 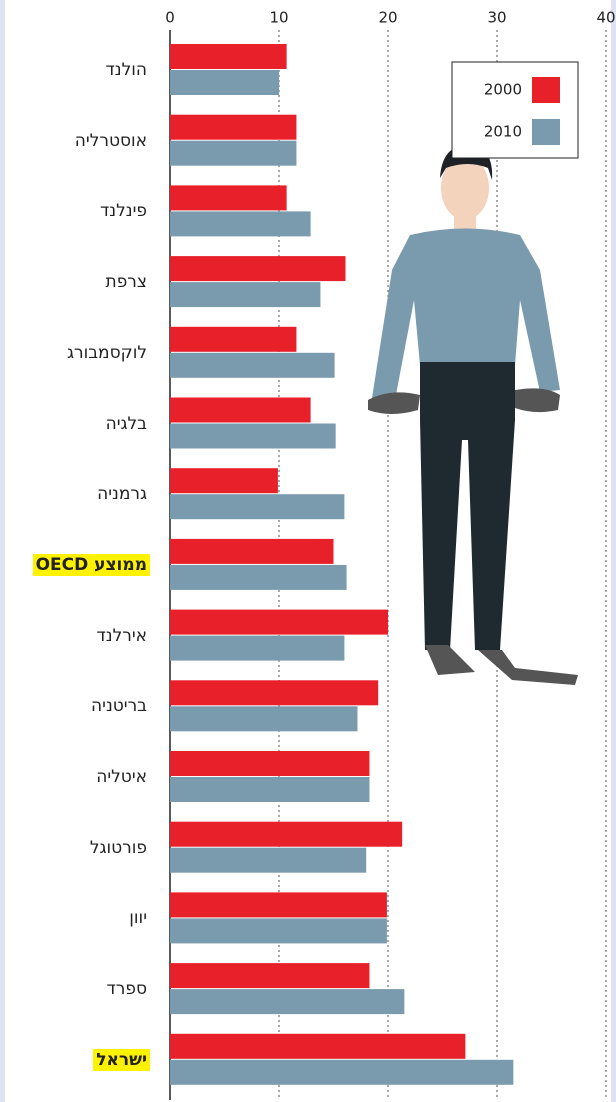 I want to click on y-tick-label: לוקסמבורג, so click(x=107, y=352).